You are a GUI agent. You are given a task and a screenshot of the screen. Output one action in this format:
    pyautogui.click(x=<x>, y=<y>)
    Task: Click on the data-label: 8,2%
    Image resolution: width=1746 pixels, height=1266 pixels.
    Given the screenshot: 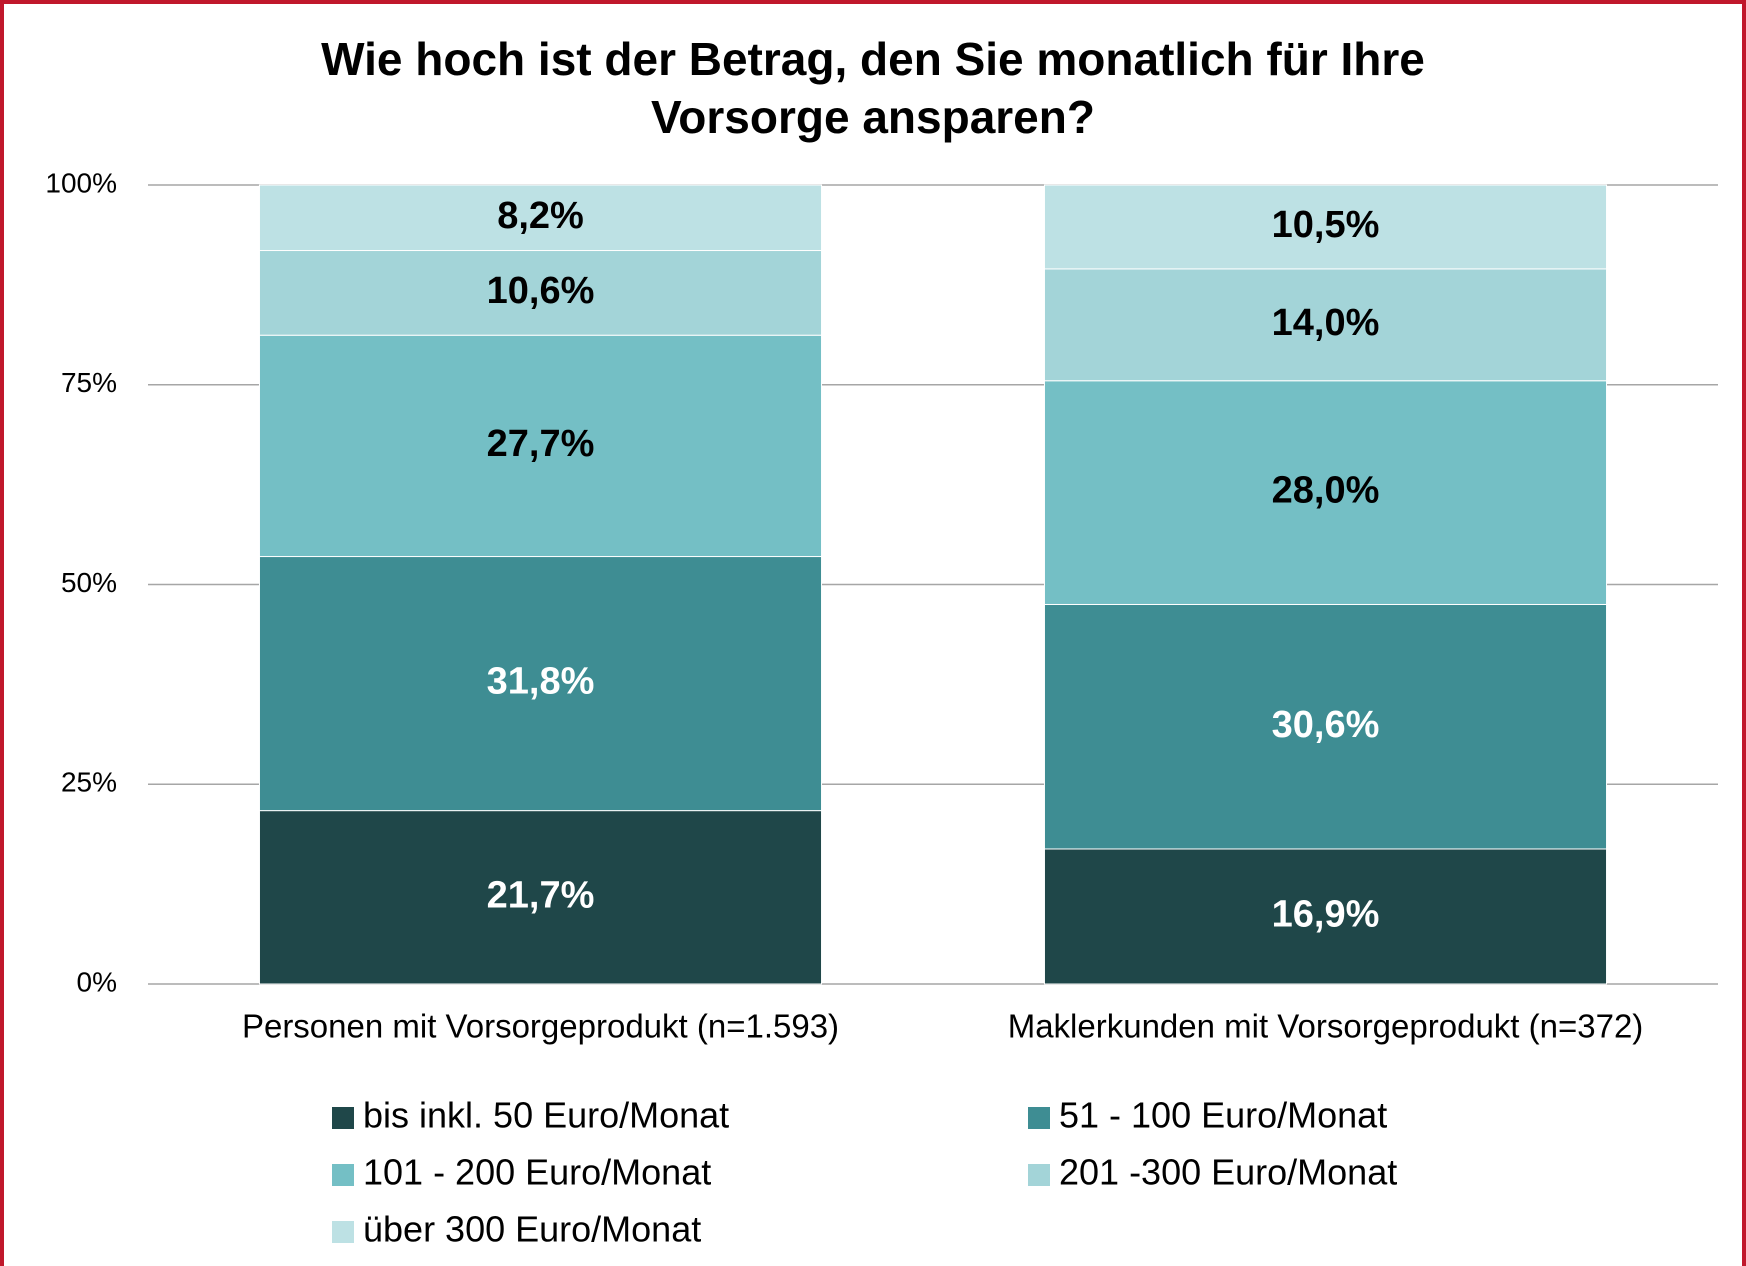 What is the action you would take?
    pyautogui.click(x=540, y=216)
    